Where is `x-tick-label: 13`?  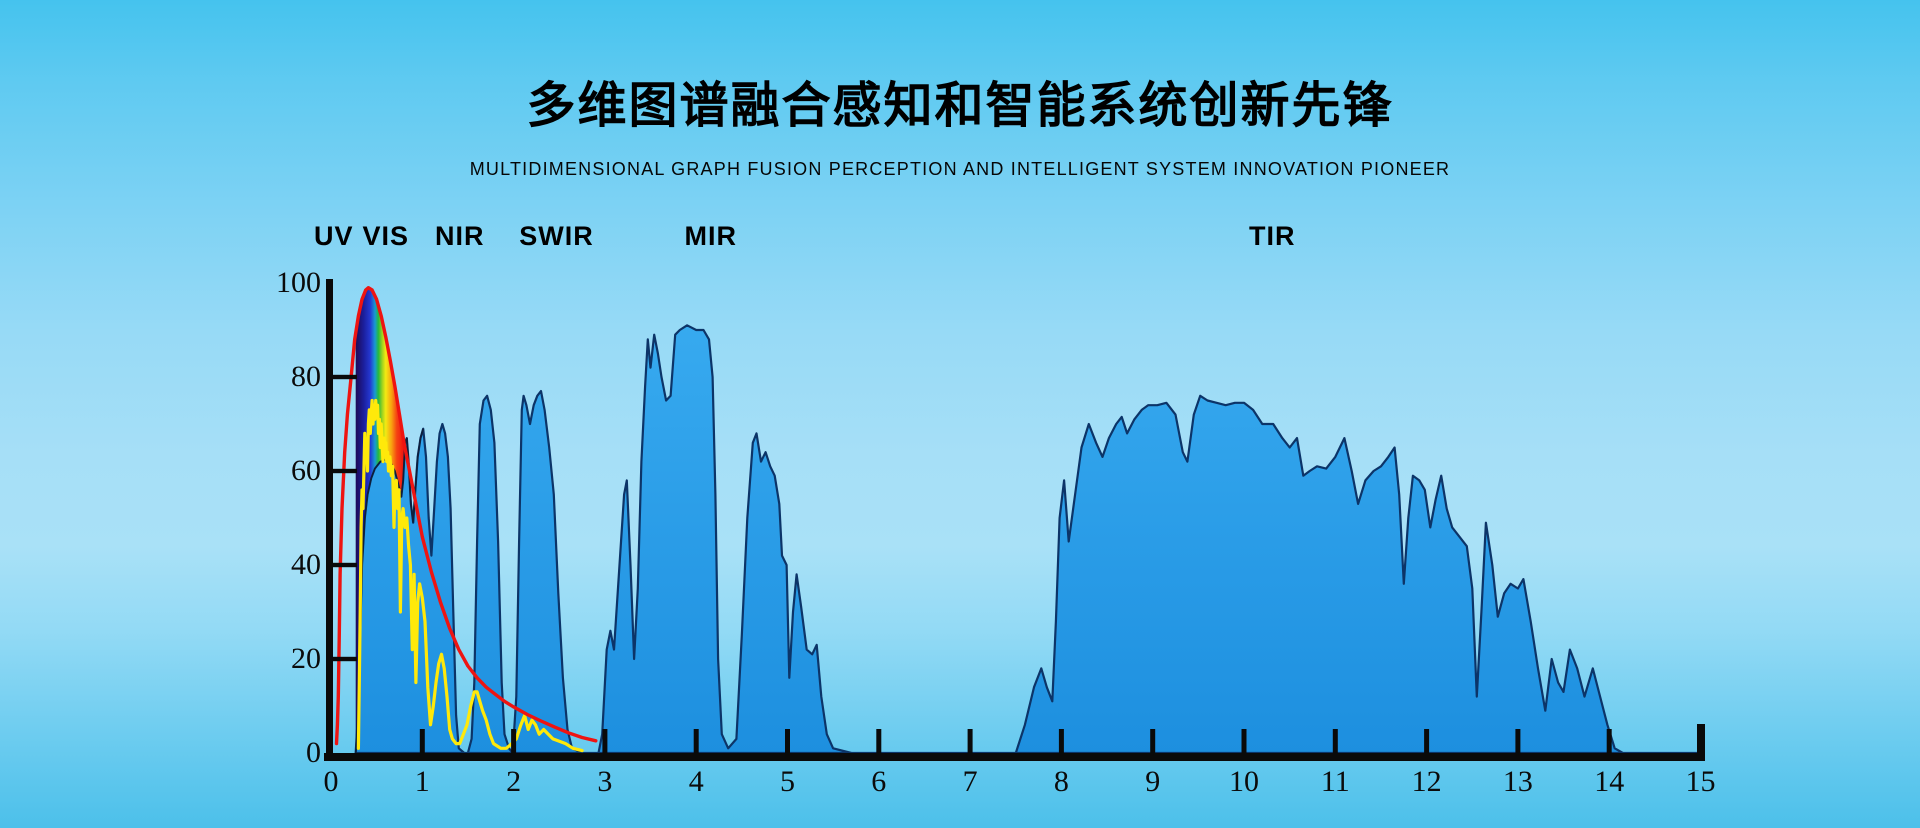 x-tick-label: 13 is located at coordinates (1517, 781).